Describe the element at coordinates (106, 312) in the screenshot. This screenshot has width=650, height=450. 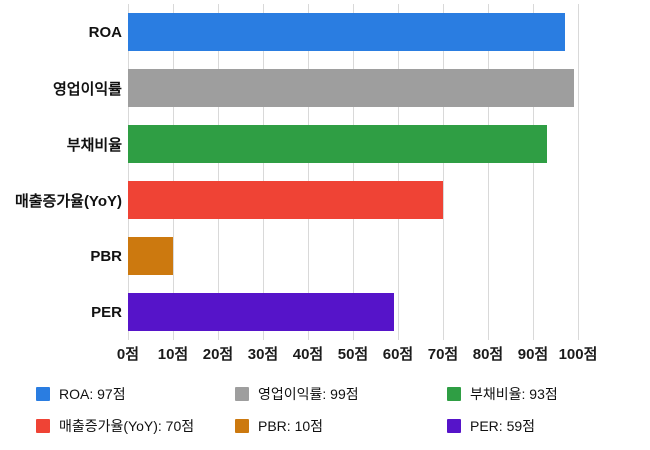
I see `category-label: PER` at that location.